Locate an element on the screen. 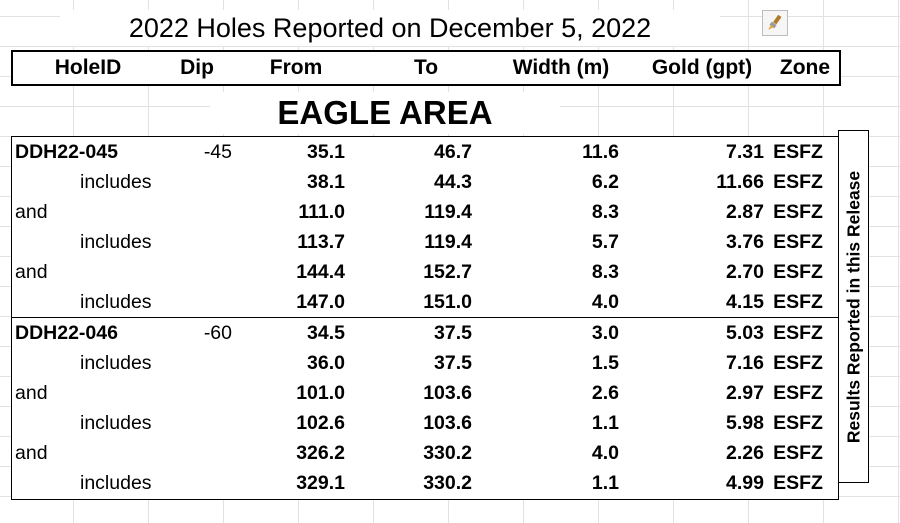 Image resolution: width=900 pixels, height=523 pixels. header-gold: Gold (gpt) is located at coordinates (702, 67).